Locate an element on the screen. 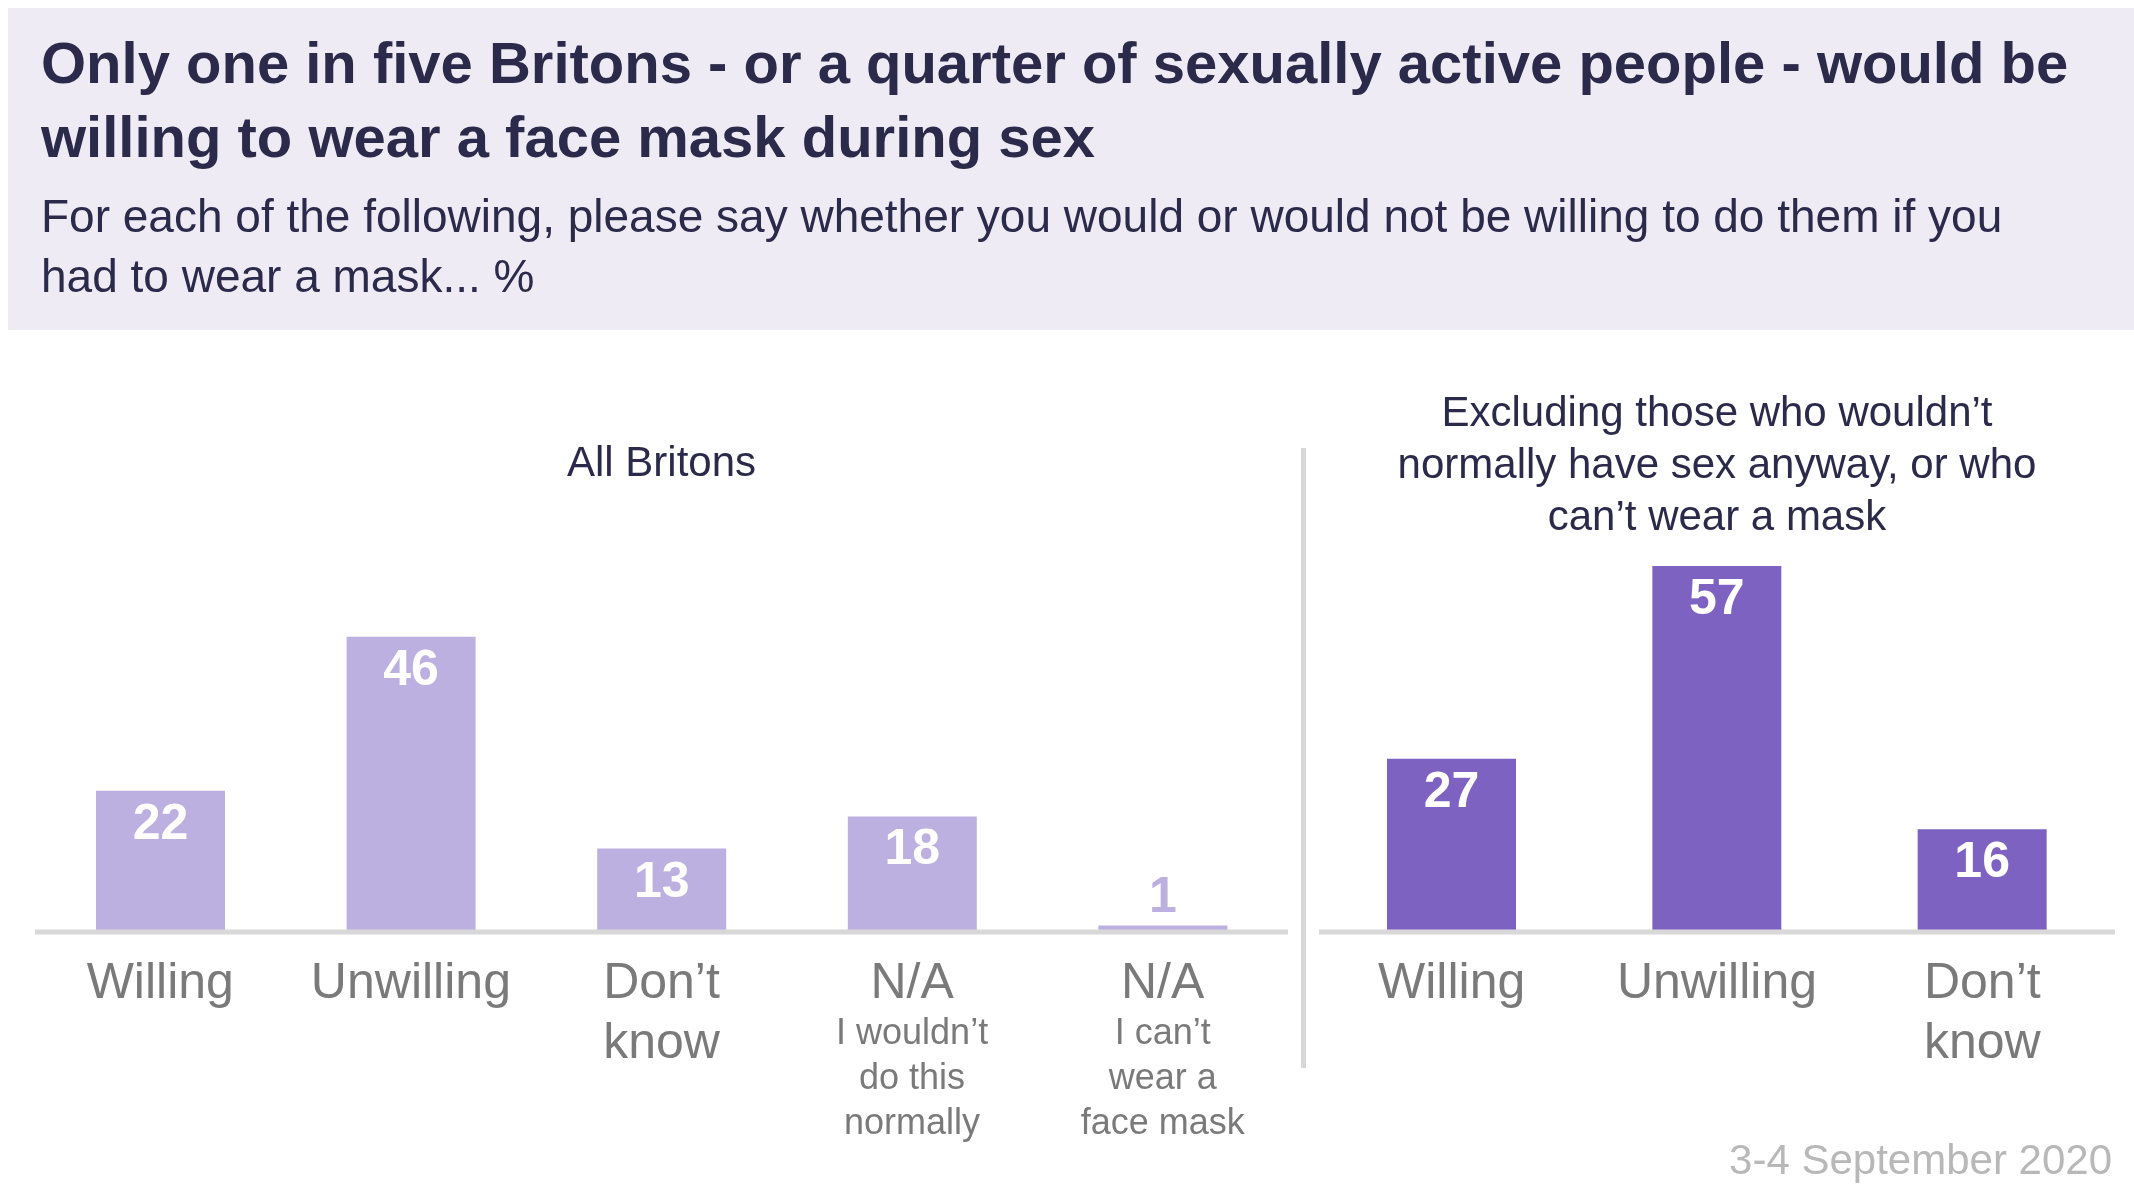  text: Only one in five Britons - or a quarter of sexually active people - would be willing to wear a face mask during sex is located at coordinates (1055, 100).